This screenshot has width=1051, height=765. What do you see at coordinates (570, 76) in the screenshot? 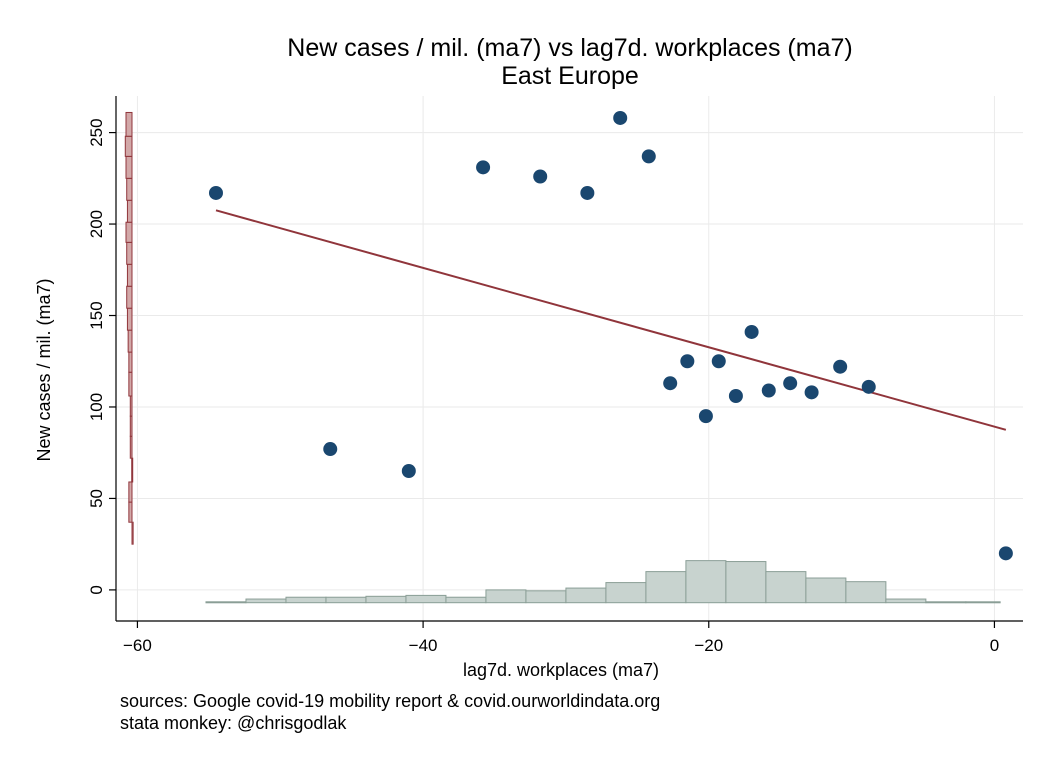
I see `chart-subtitle: East Europe` at bounding box center [570, 76].